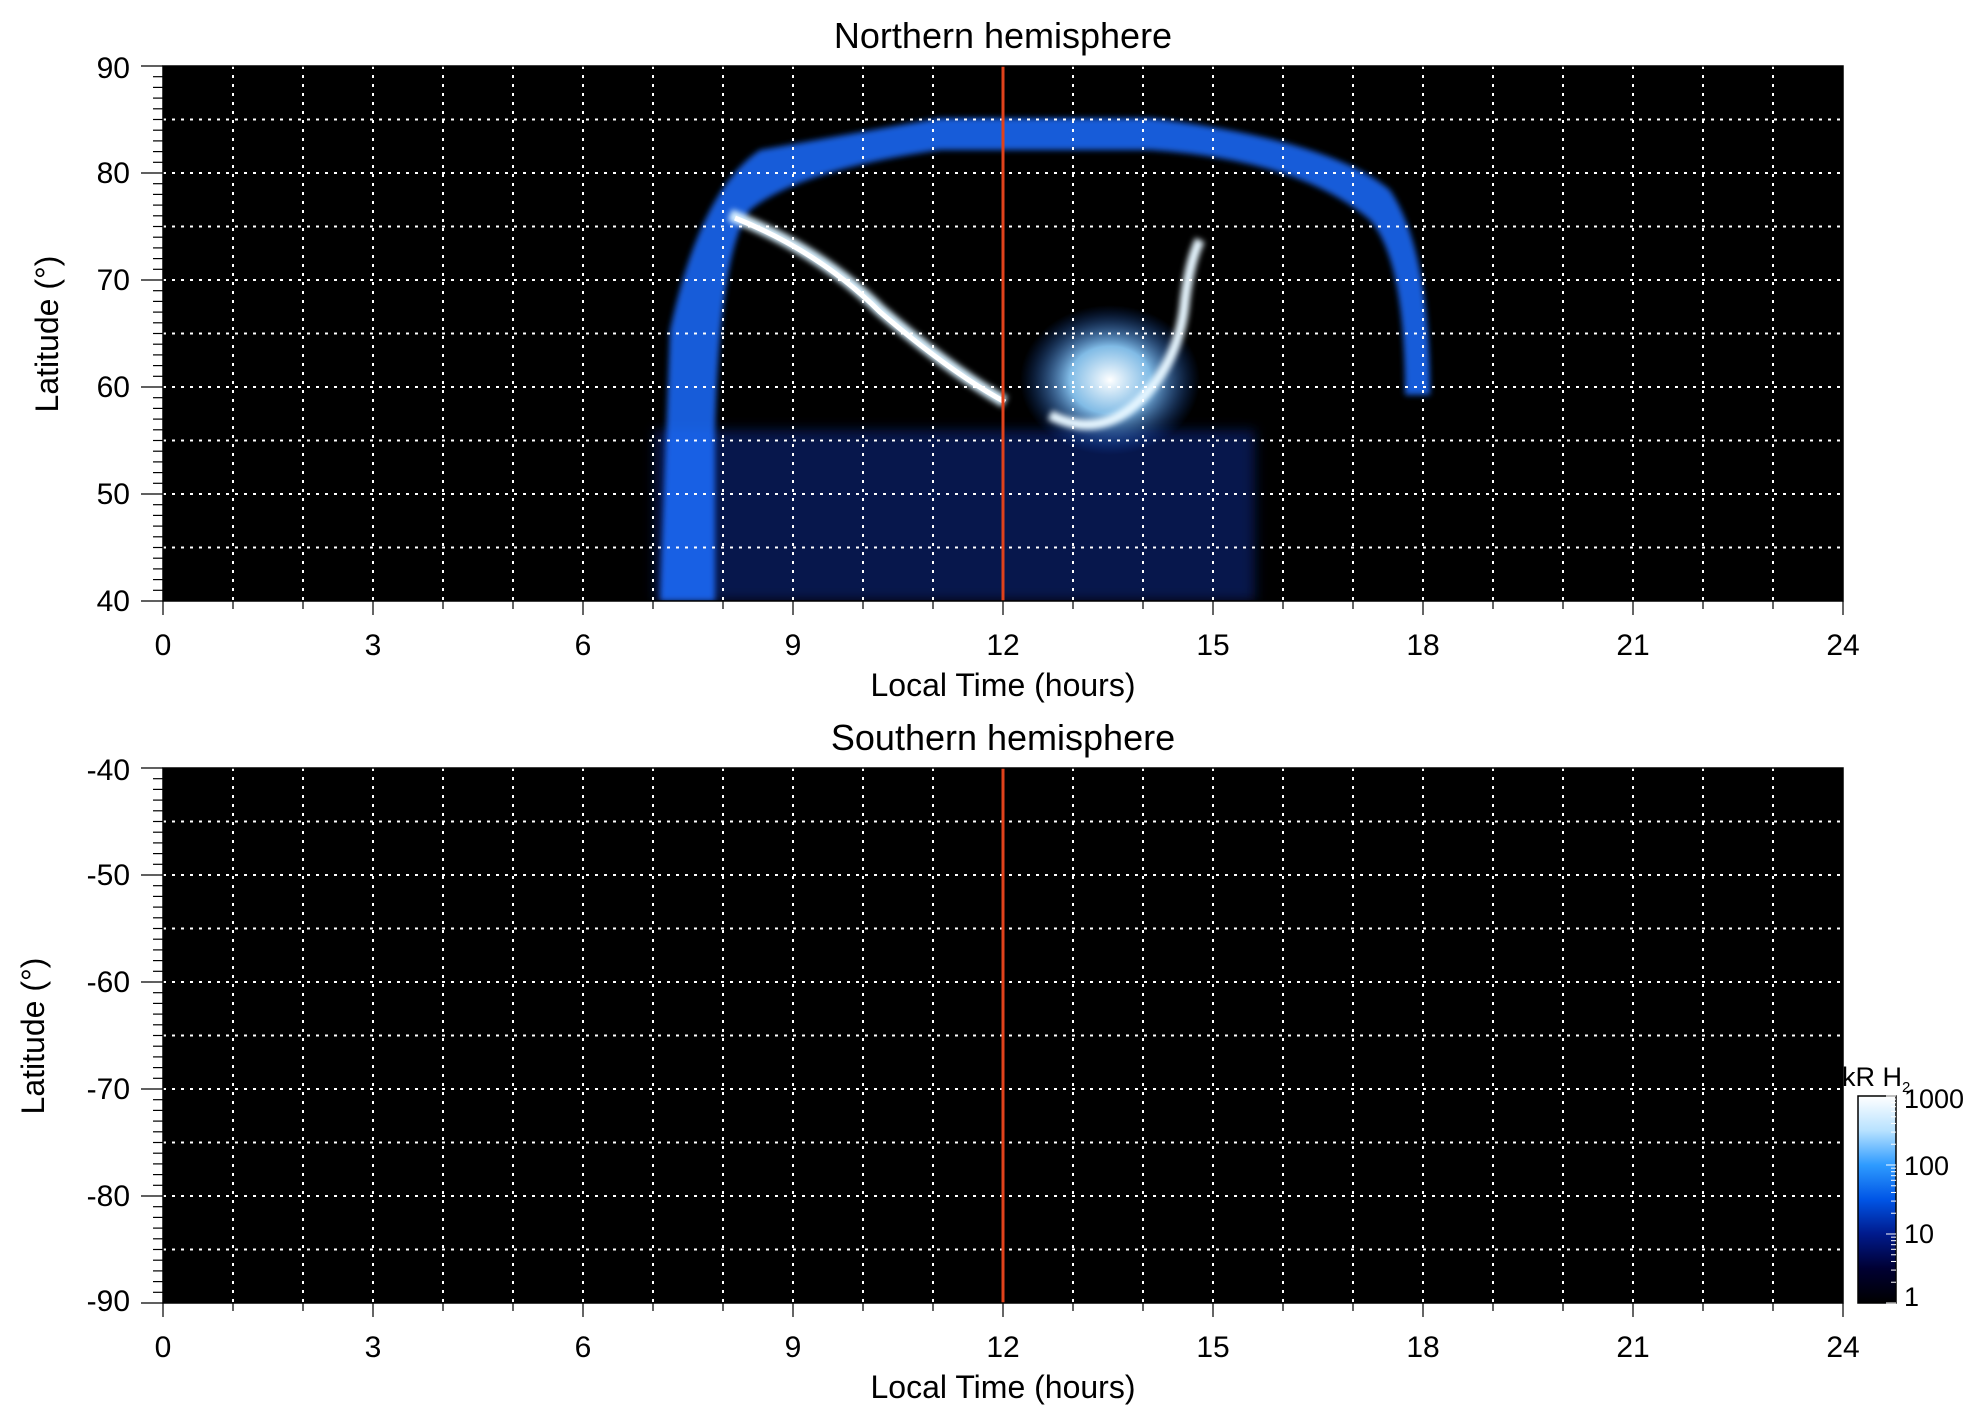  I want to click on northern-title: Northern hemisphere, so click(1003, 35).